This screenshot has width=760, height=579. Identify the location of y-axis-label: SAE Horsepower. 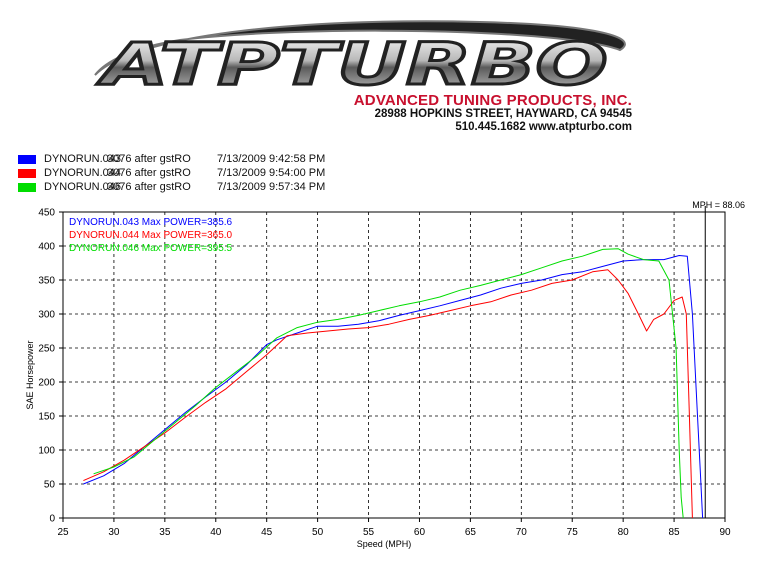
(30, 374).